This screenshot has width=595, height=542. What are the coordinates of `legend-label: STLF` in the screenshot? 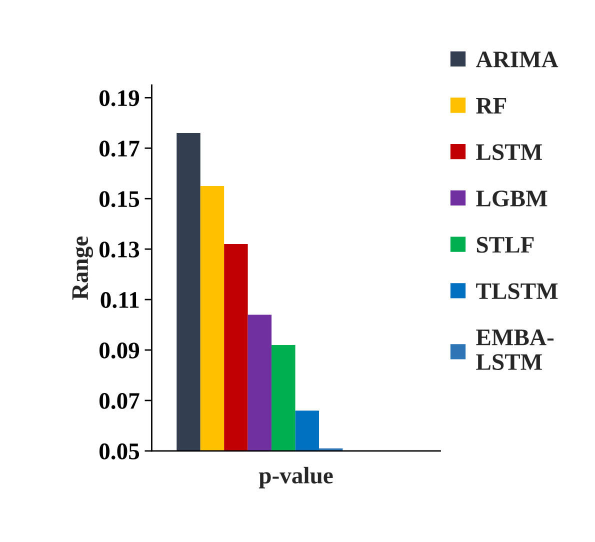 It's located at (505, 244).